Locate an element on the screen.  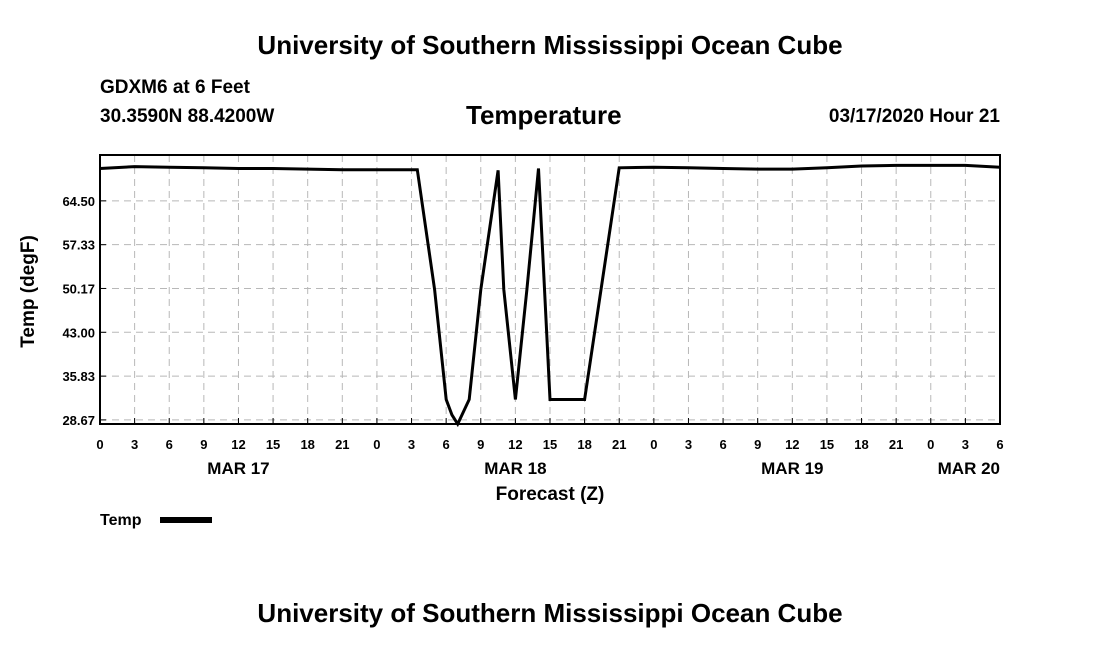
y-tick-label: 35.83 is located at coordinates (78, 376).